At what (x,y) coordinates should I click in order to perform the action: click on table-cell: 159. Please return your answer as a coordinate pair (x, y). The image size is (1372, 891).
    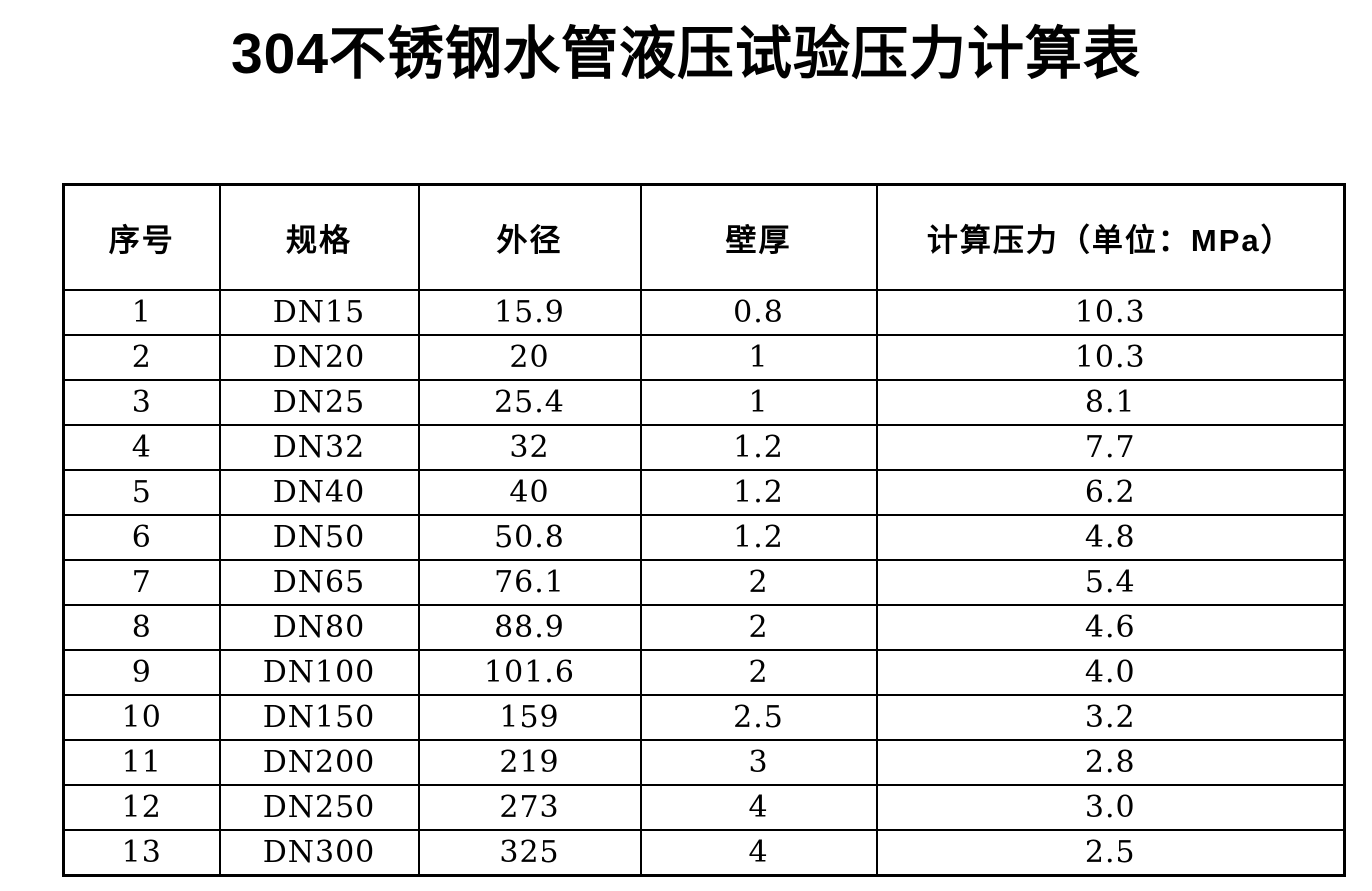
    Looking at the image, I should click on (529, 717).